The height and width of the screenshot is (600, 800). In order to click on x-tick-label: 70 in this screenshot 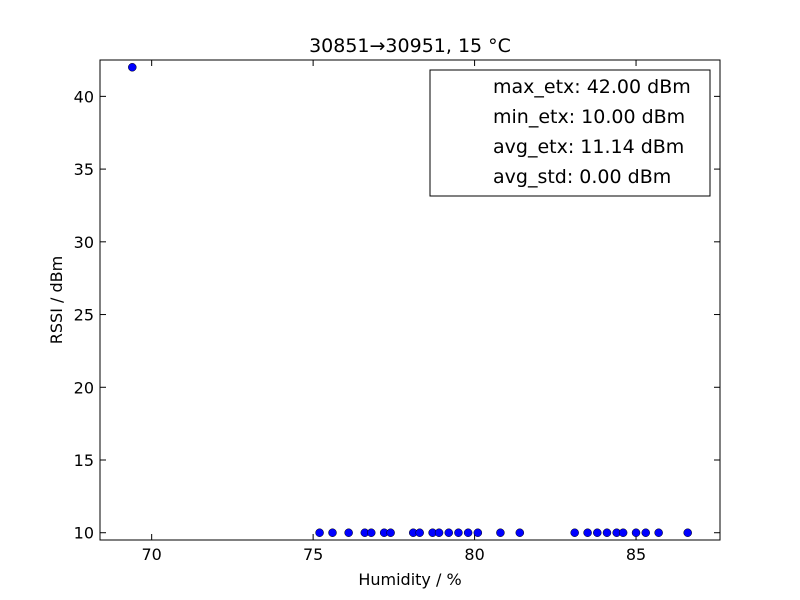, I will do `click(151, 554)`.